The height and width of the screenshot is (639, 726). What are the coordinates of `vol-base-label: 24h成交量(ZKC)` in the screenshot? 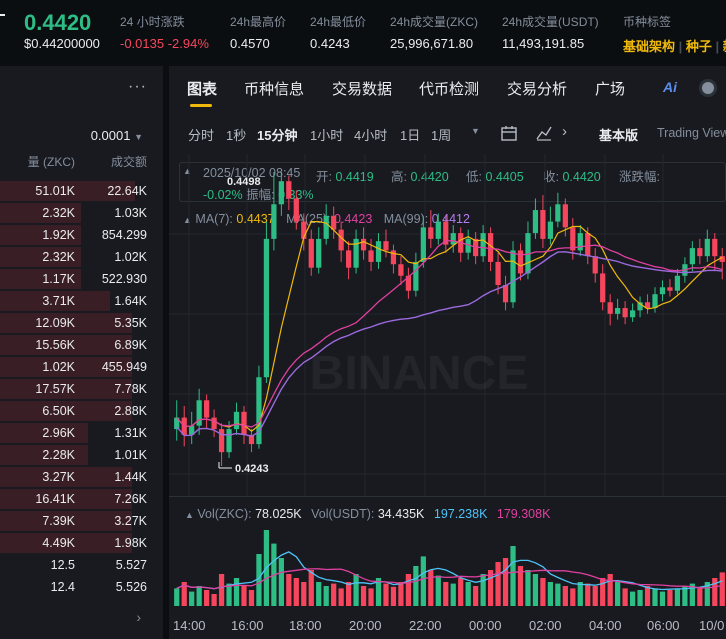 It's located at (434, 22).